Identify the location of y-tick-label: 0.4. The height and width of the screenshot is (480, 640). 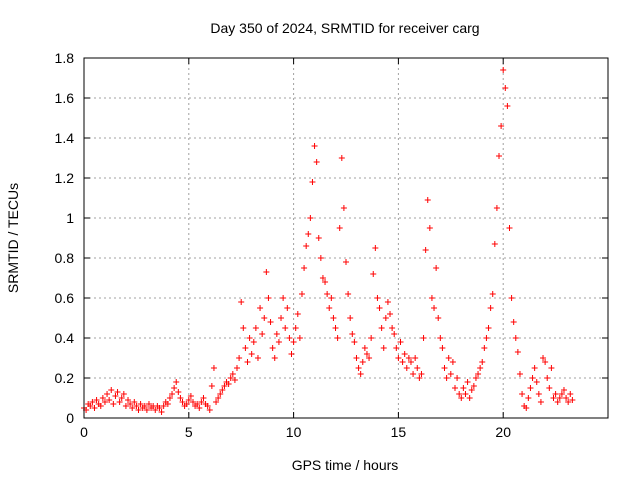
(65, 338).